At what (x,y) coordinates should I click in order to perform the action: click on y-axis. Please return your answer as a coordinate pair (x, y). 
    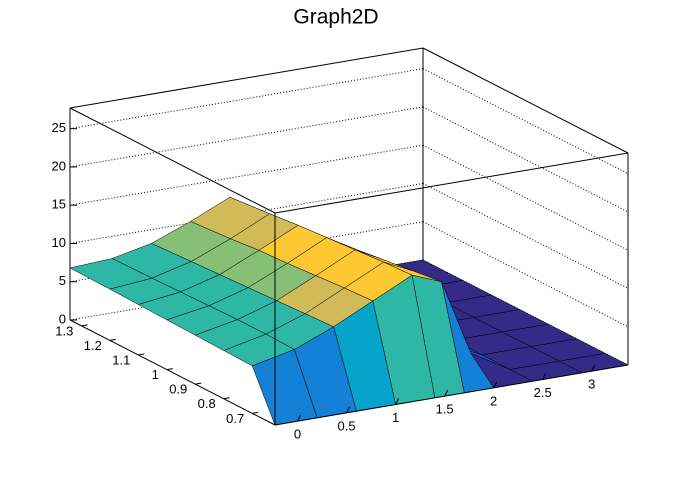
    Looking at the image, I should click on (172, 372).